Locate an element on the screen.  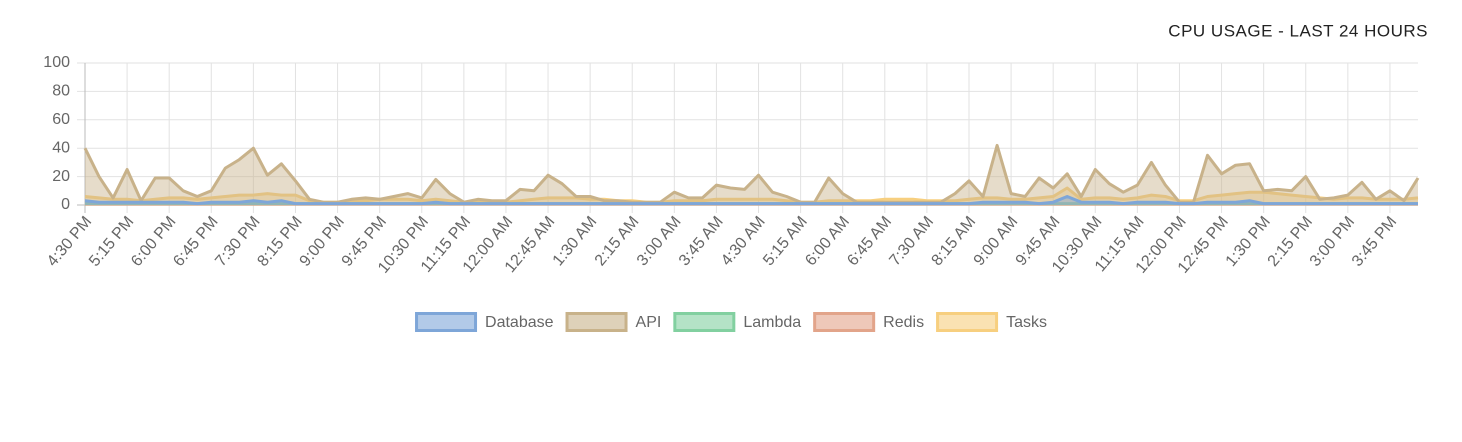
x-tick-label: 2:15 AM is located at coordinates (617, 241).